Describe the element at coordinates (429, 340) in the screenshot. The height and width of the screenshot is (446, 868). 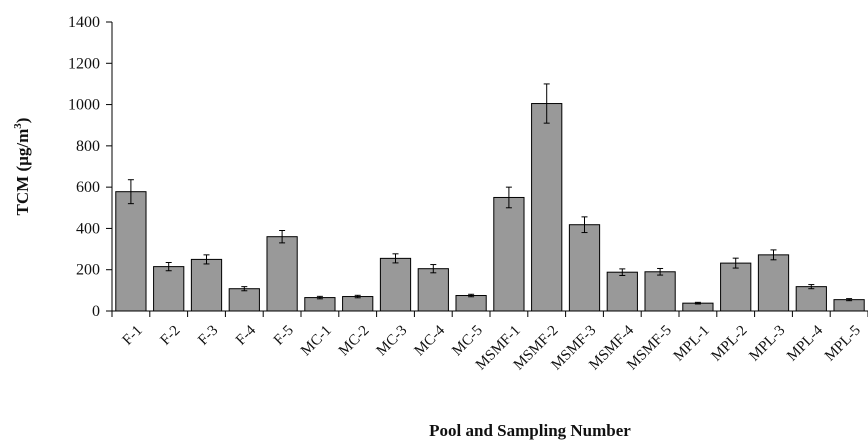
I see `x-tick-label: MC-4` at that location.